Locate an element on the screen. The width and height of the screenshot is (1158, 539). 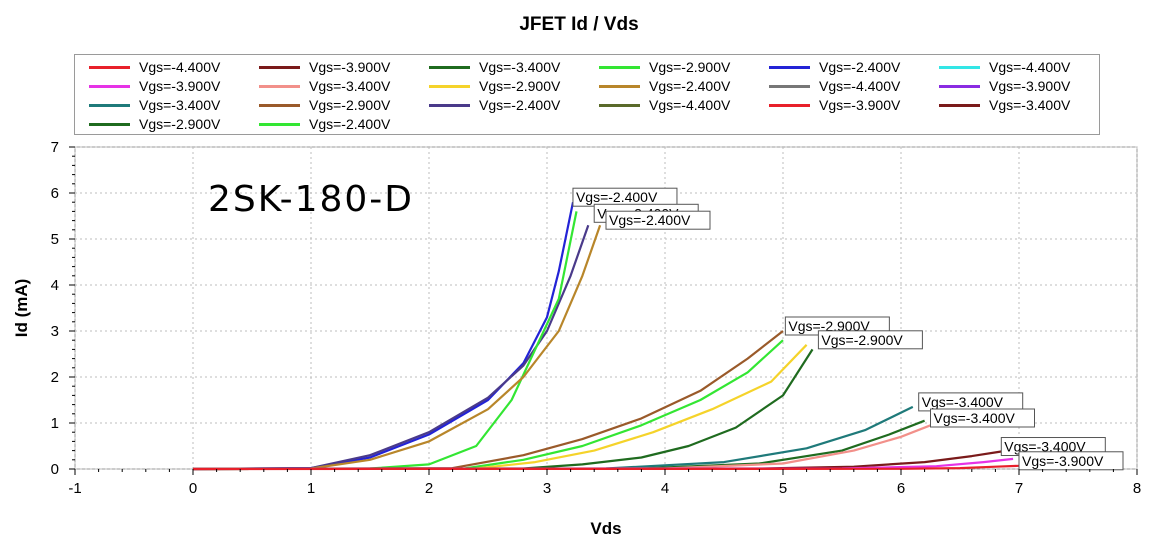
y-axis-label: Id (mA) is located at coordinates (21, 308).